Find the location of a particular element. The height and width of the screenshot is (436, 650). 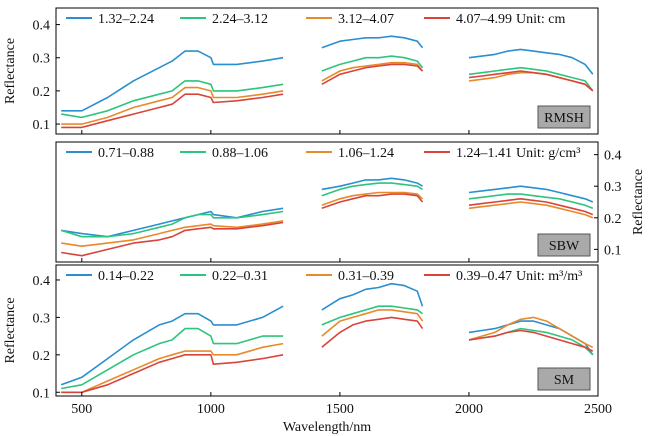

legend-label: 1.06–1.24 is located at coordinates (366, 153).